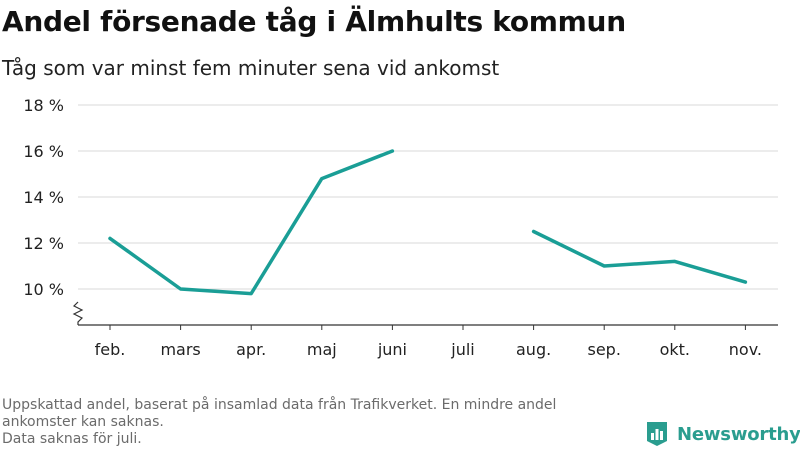  I want to click on x-tick-label: apr., so click(251, 349).